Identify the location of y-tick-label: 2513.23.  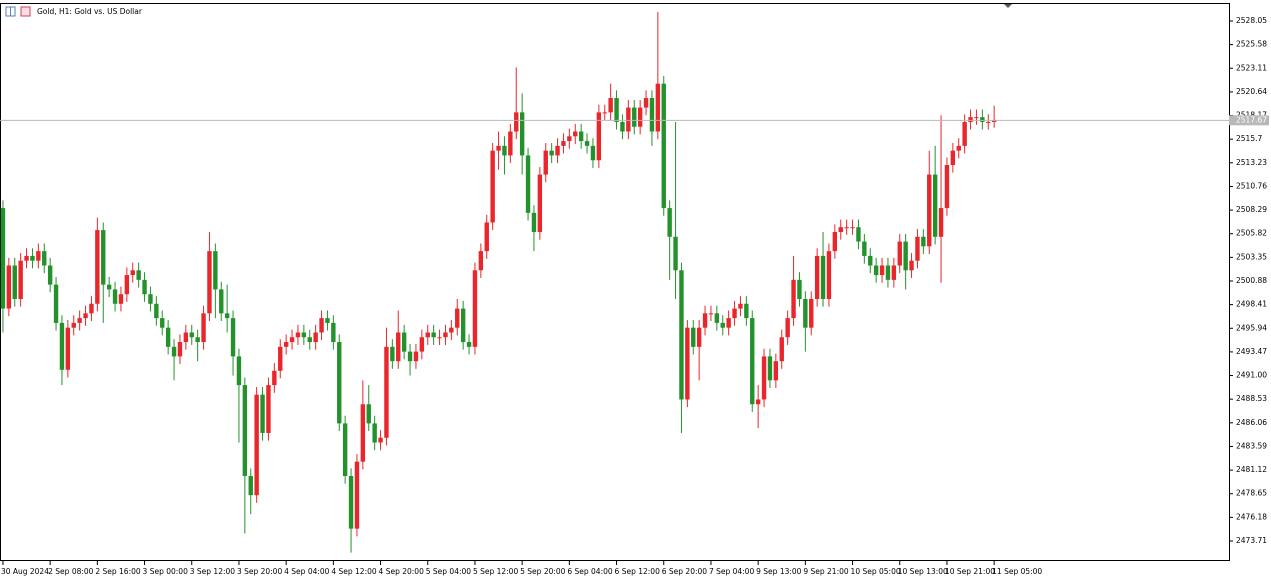
(1251, 162).